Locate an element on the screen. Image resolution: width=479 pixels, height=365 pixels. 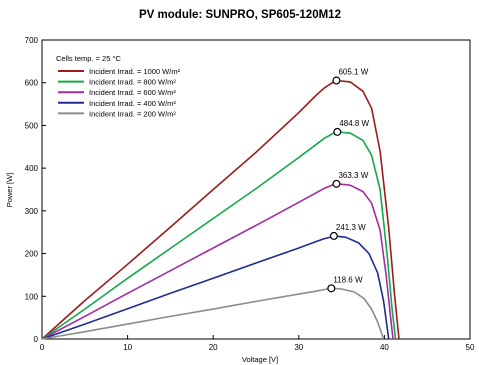
x-tick-label: 10 is located at coordinates (127, 347).